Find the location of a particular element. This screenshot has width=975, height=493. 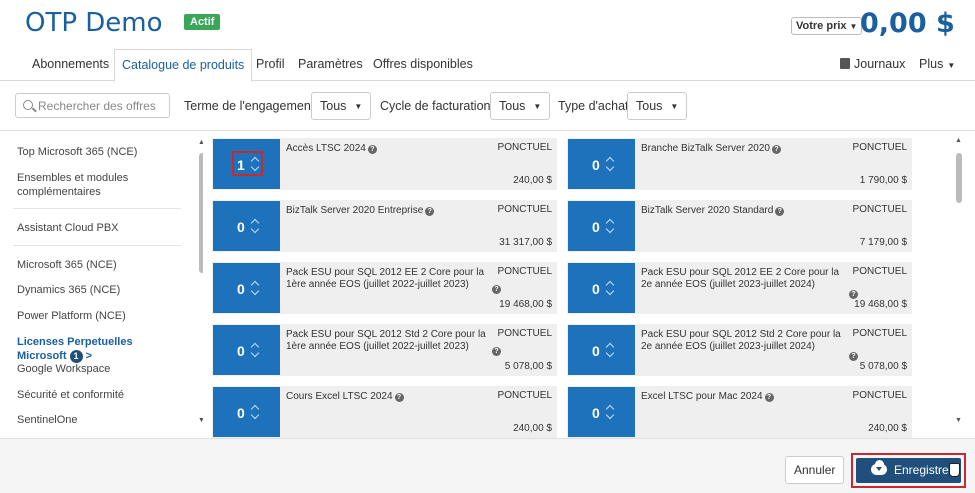

count-badge: 1 is located at coordinates (76, 356).